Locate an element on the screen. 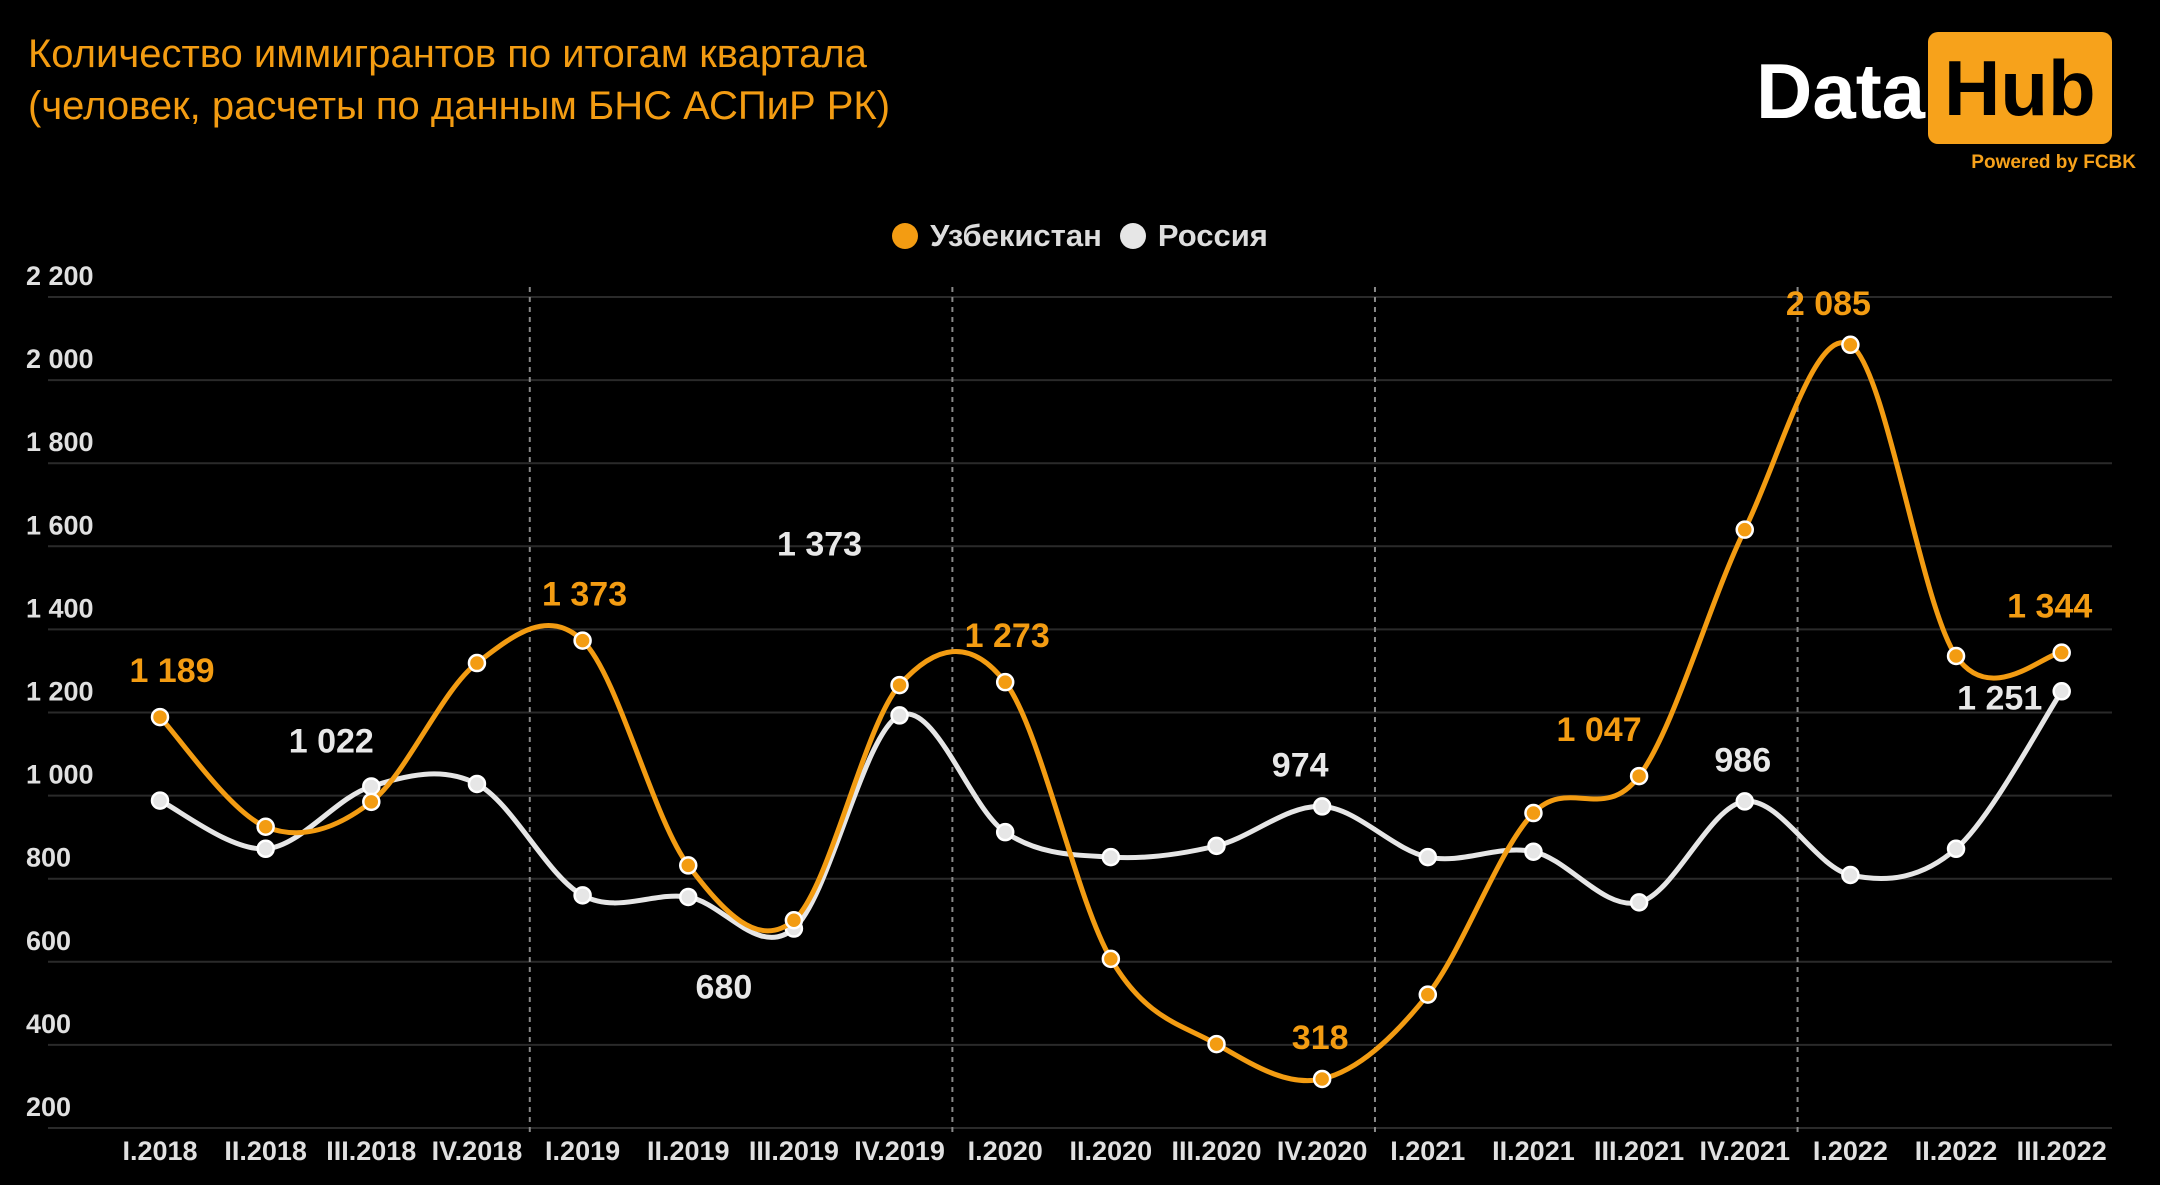 The width and height of the screenshot is (2160, 1185). y-tick-label: 1 400 is located at coordinates (60, 608).